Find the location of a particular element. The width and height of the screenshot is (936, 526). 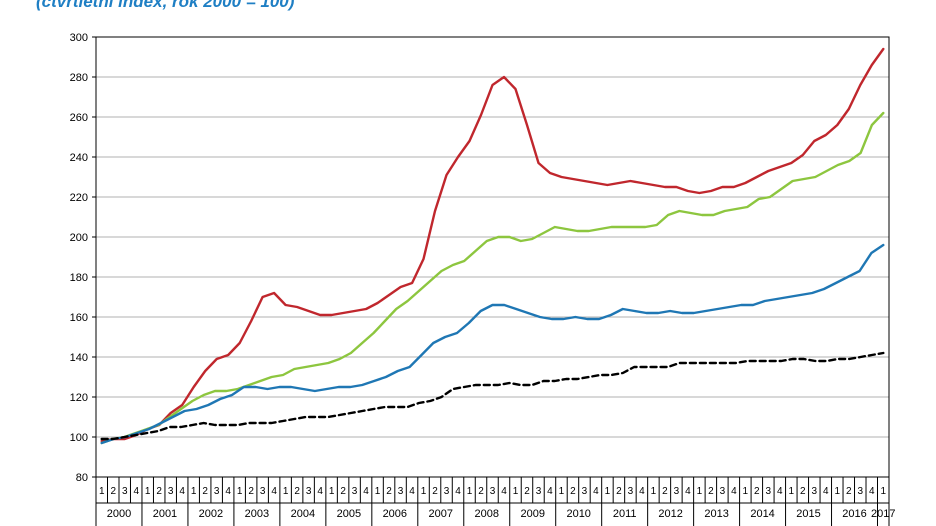

year-label: 2003 is located at coordinates (257, 514).